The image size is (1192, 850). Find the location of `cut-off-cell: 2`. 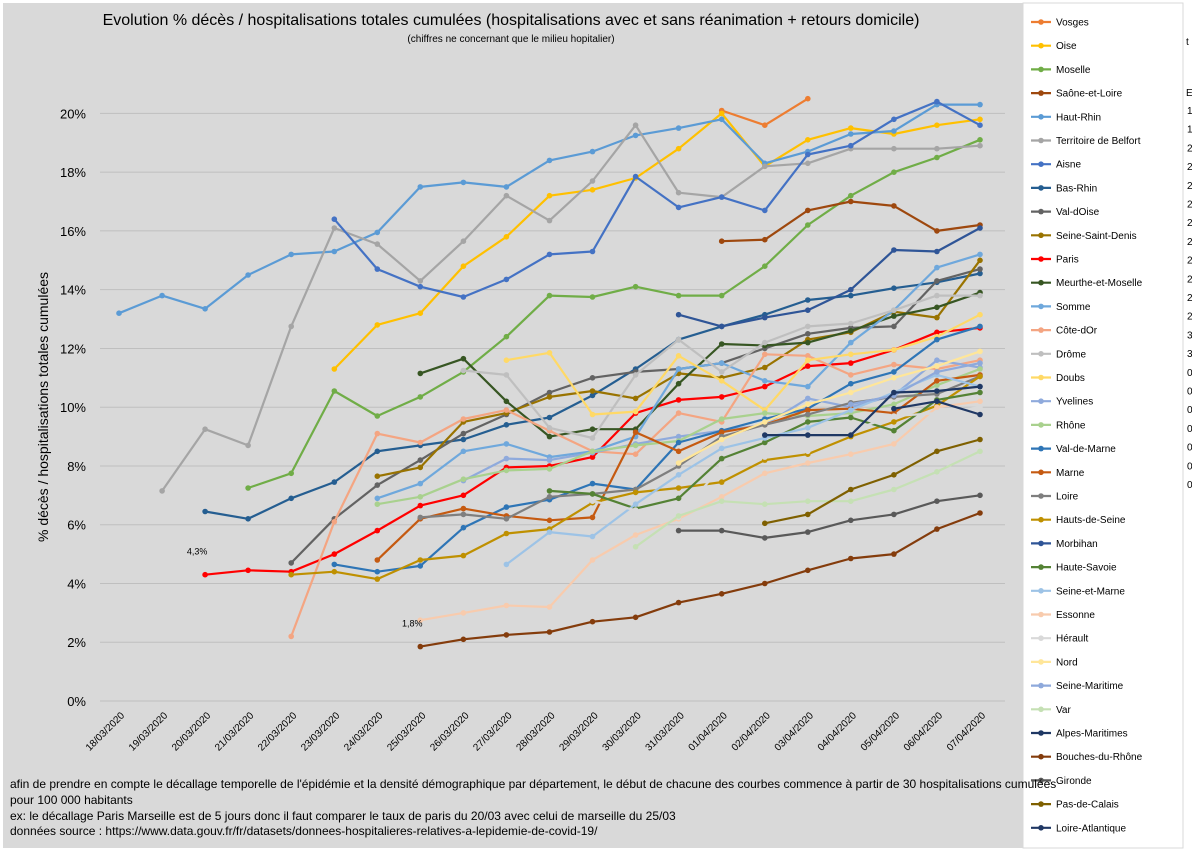

cut-off-cell: 2 is located at coordinates (1189, 279).